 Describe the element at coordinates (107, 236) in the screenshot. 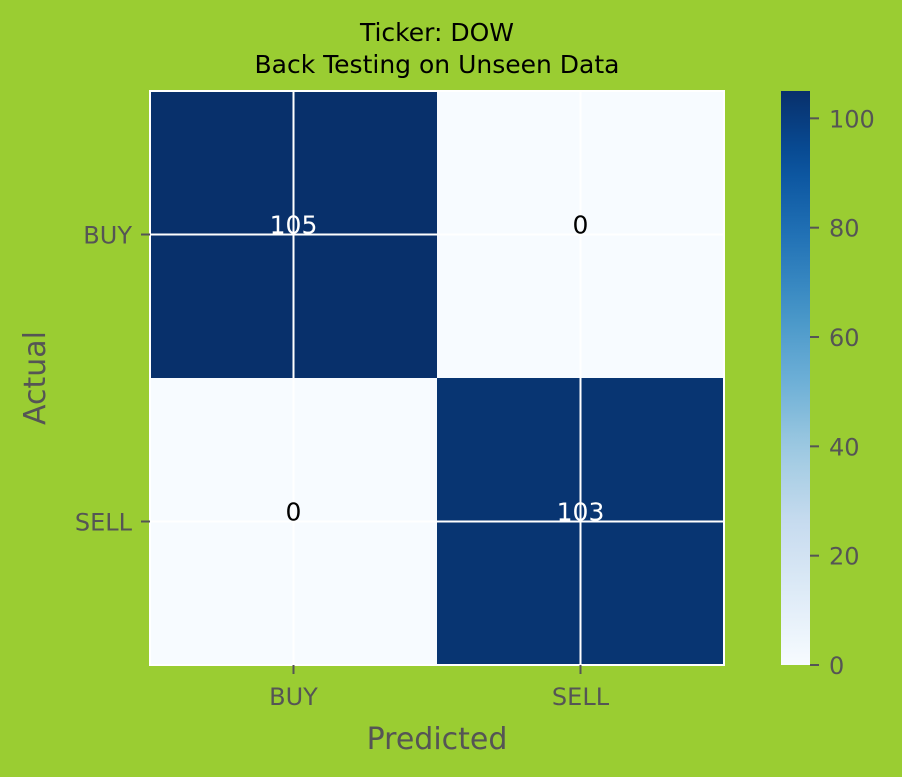

I see `y-tick-label: BUY` at that location.